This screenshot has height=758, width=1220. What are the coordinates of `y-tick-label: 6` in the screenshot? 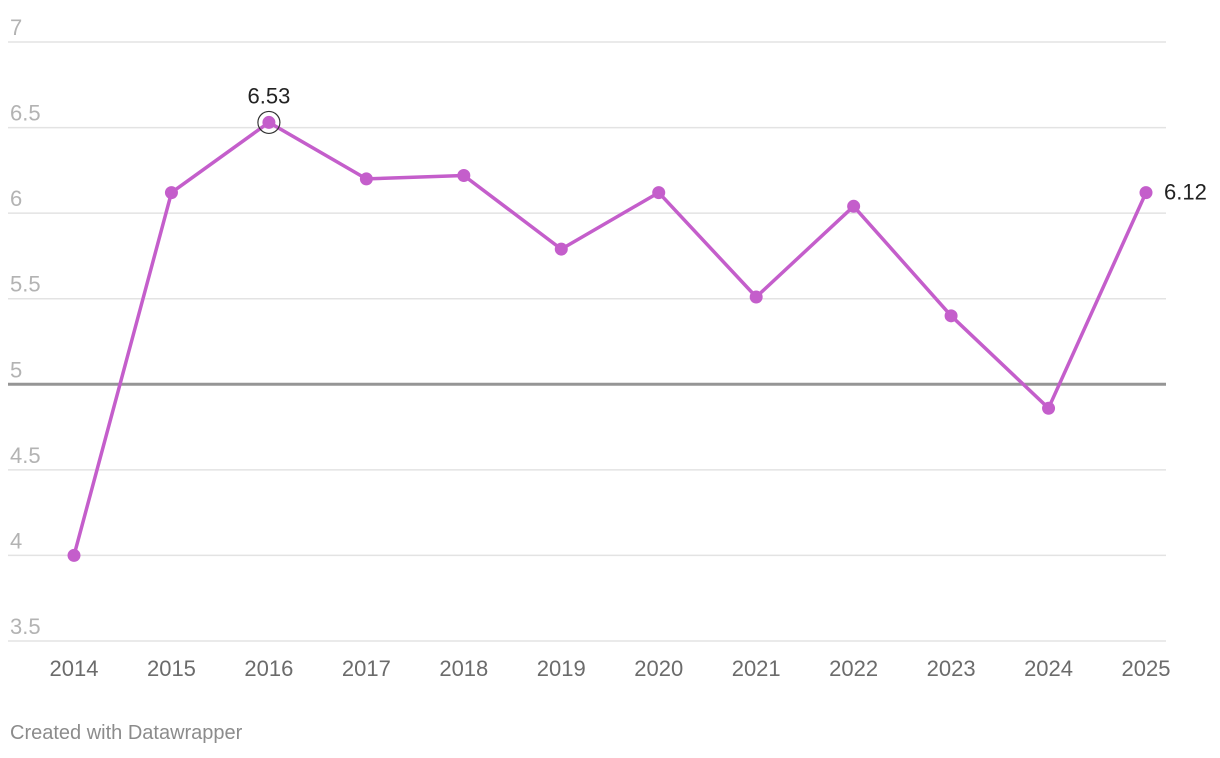 It's located at (16, 198).